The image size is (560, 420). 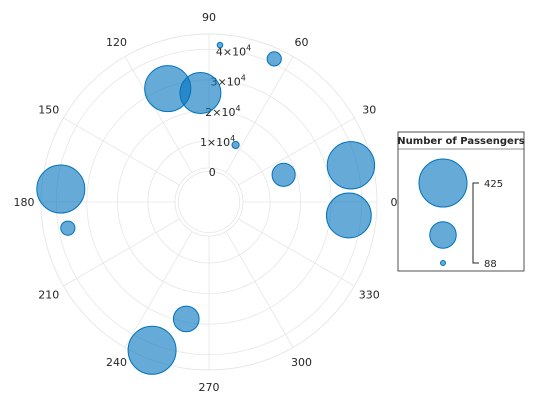 What do you see at coordinates (116, 362) in the screenshot?
I see `theta-tick-label: 240` at bounding box center [116, 362].